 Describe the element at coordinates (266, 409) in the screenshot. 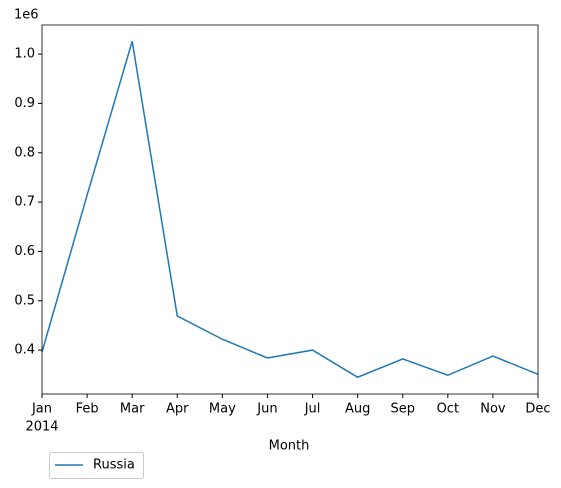

I see `x-tick-label: Jun` at that location.